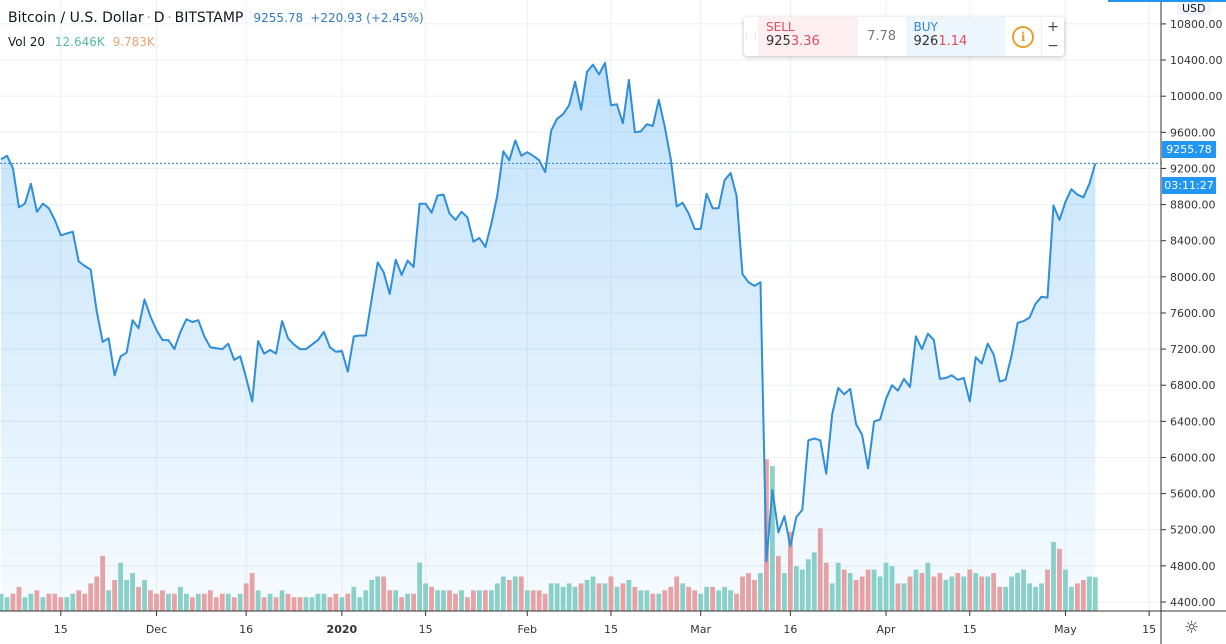  Describe the element at coordinates (1053, 26) in the screenshot. I see `plus-button: +` at that location.